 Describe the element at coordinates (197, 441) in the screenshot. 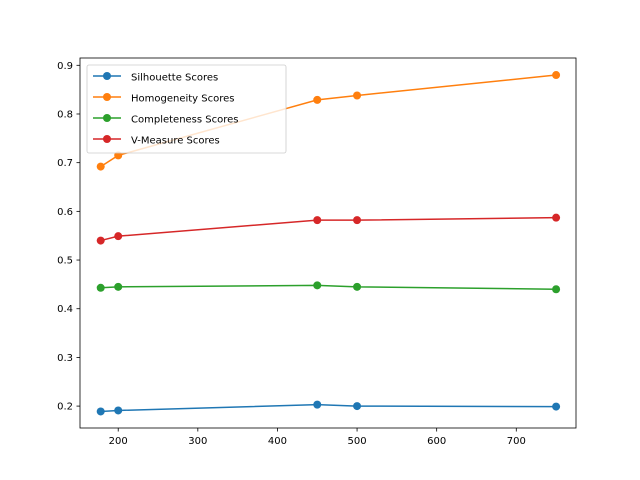

I see `x-tick-label: 300` at that location.